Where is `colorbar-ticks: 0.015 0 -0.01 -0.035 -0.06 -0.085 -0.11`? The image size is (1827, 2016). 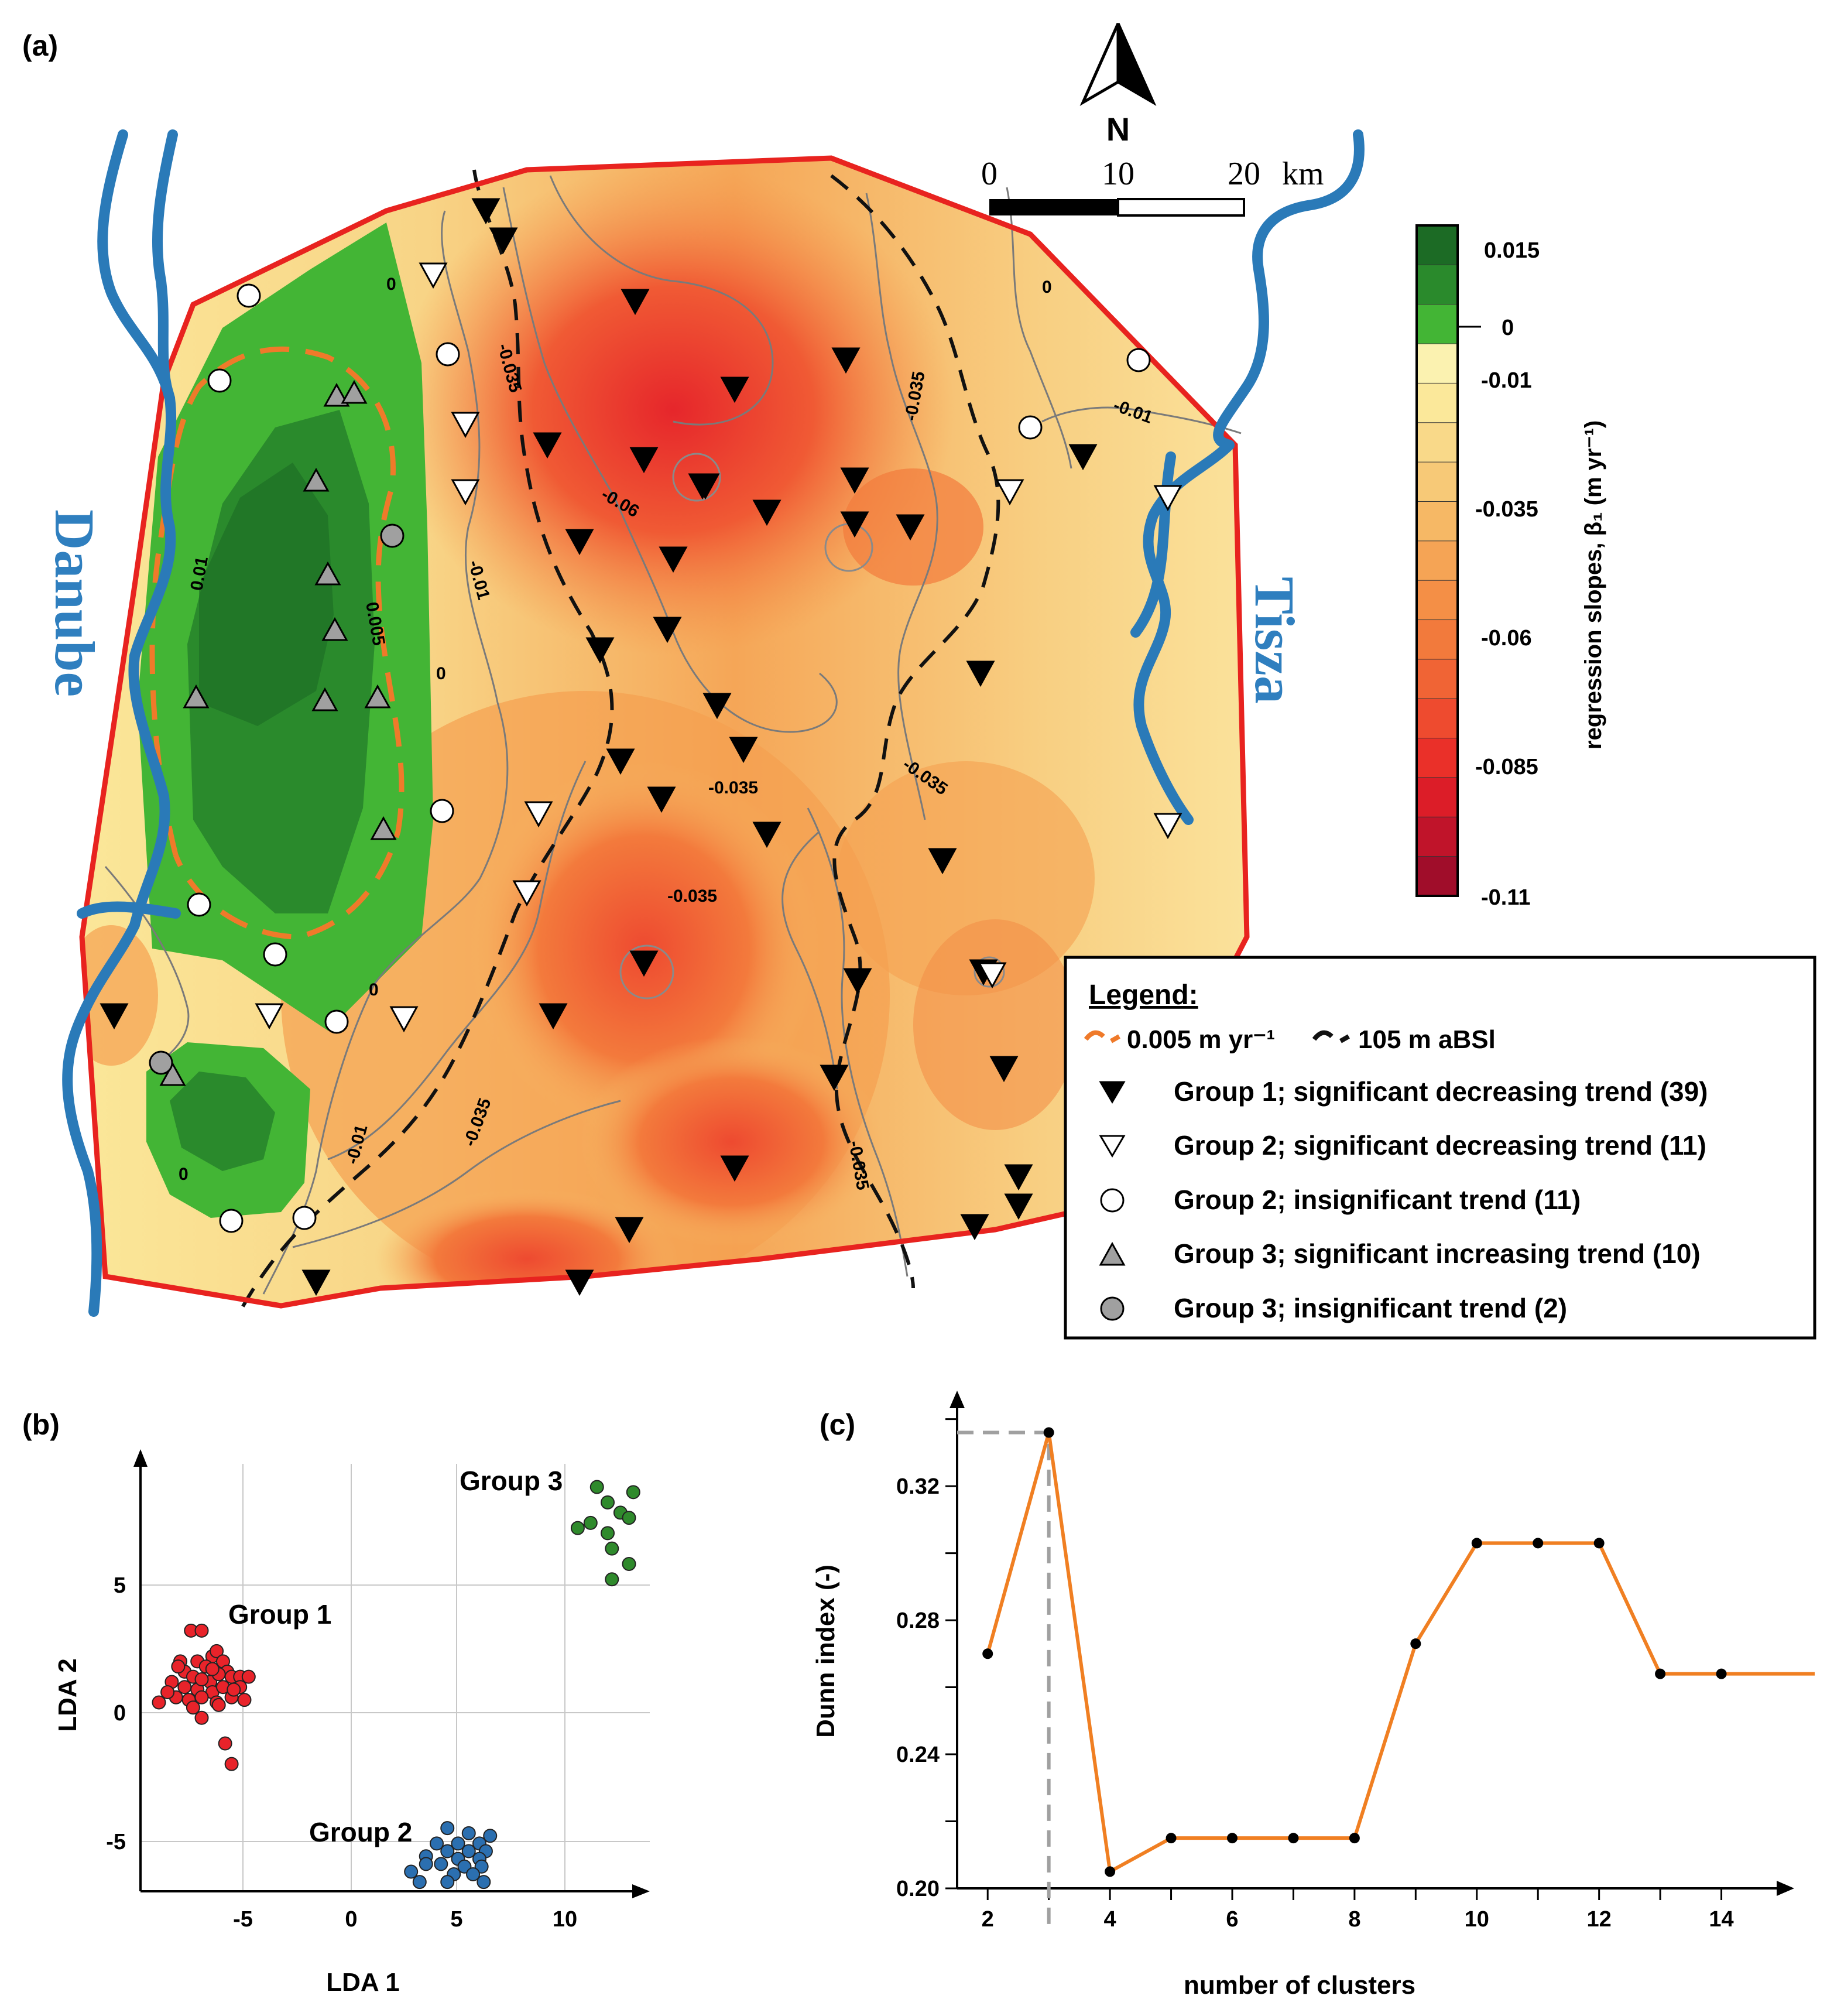
colorbar-ticks: 0.015 0 -0.01 -0.035 -0.06 -0.085 -0.11 is located at coordinates (1507, 574).